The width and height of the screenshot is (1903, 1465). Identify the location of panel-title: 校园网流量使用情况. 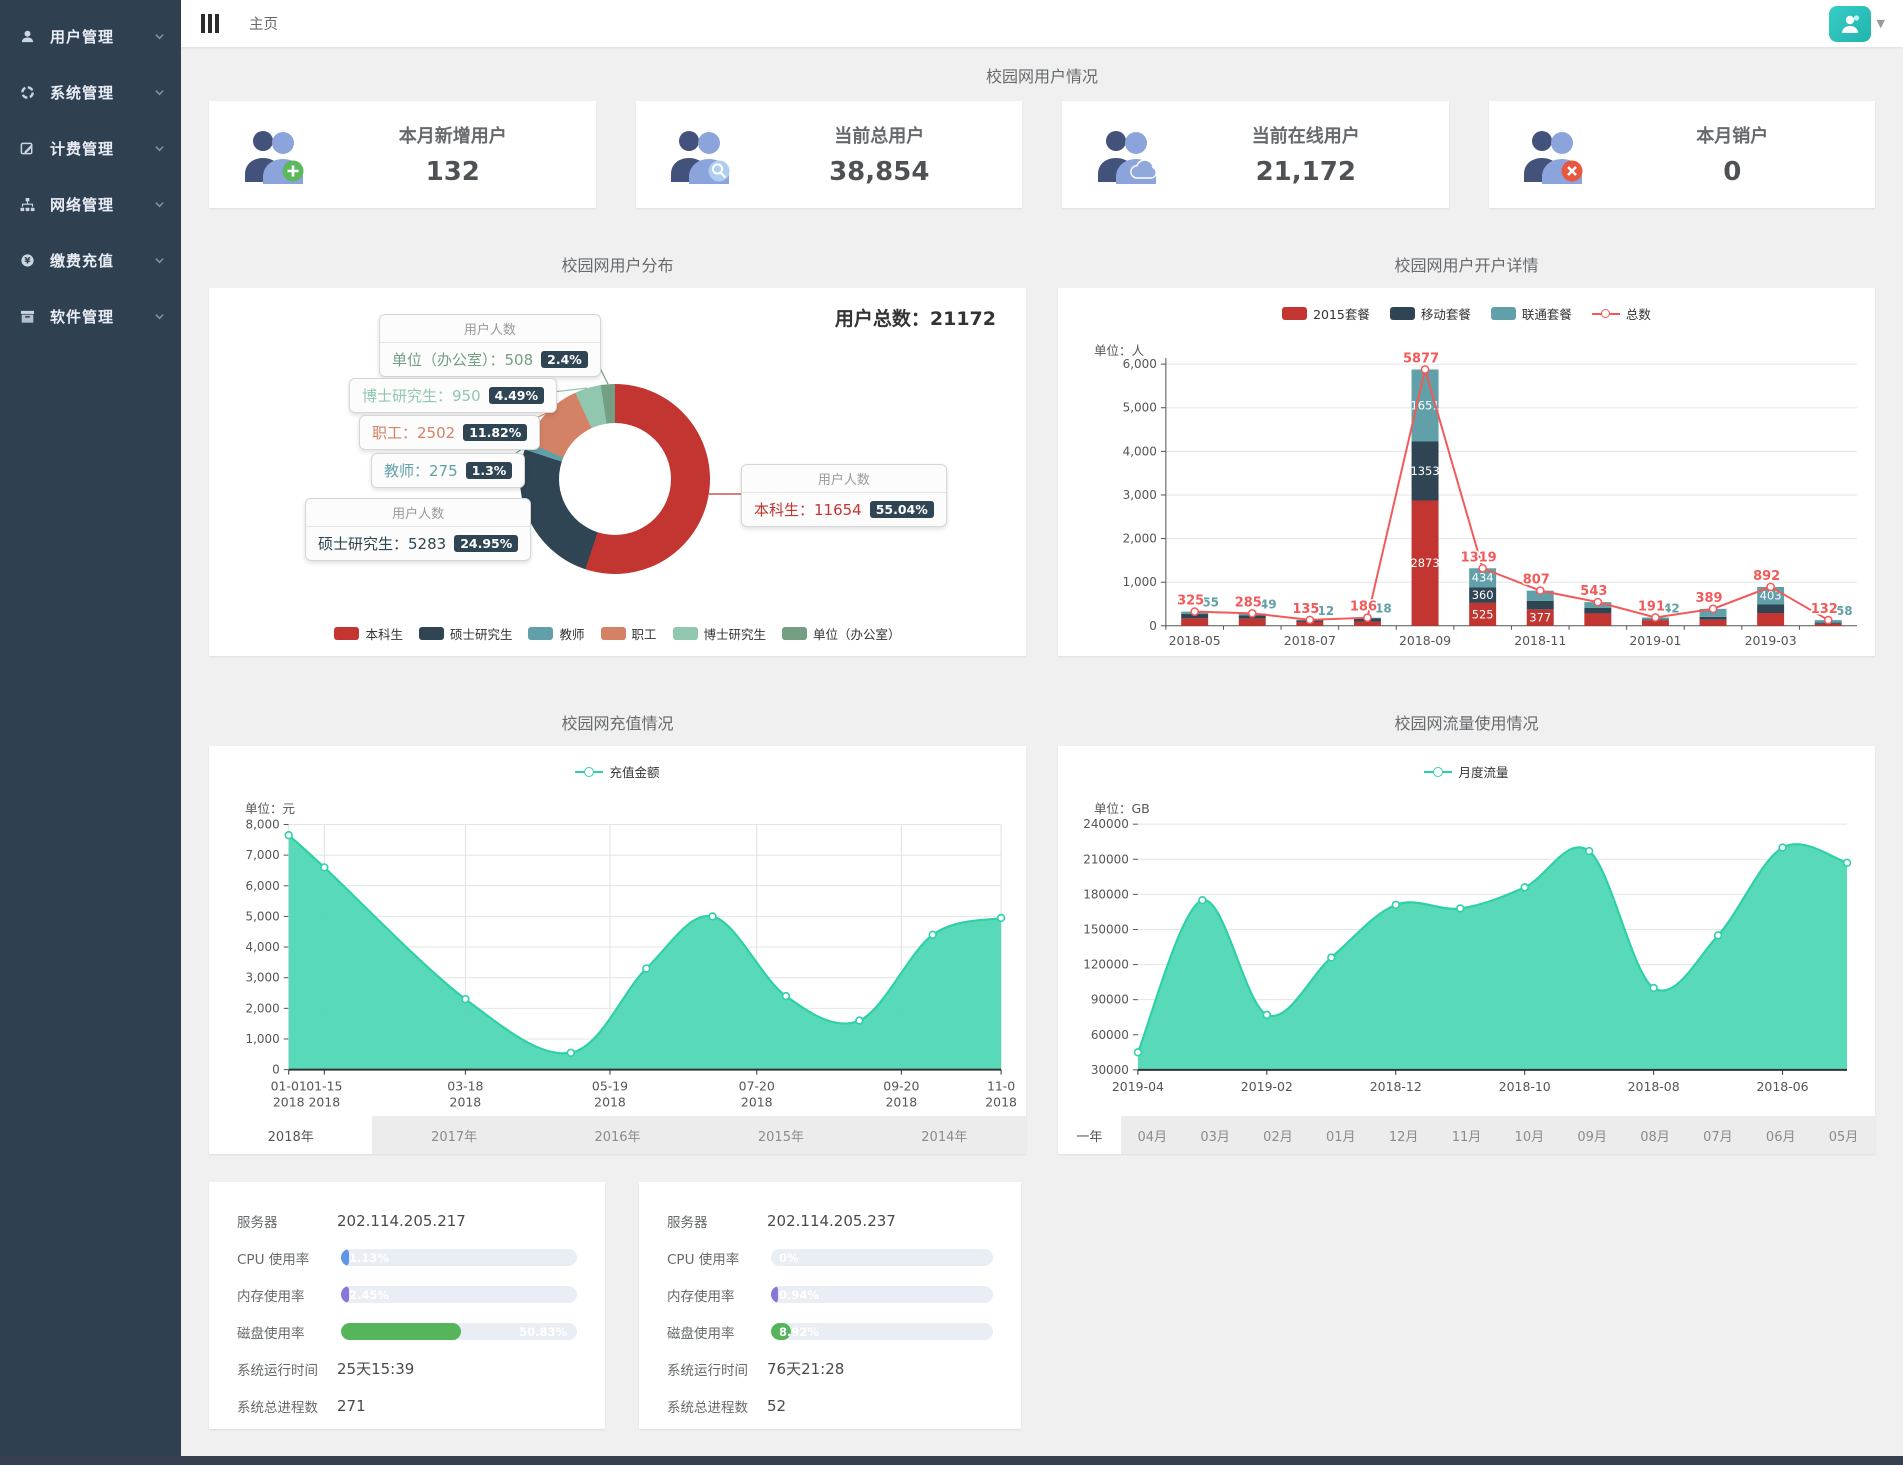
(1466, 723).